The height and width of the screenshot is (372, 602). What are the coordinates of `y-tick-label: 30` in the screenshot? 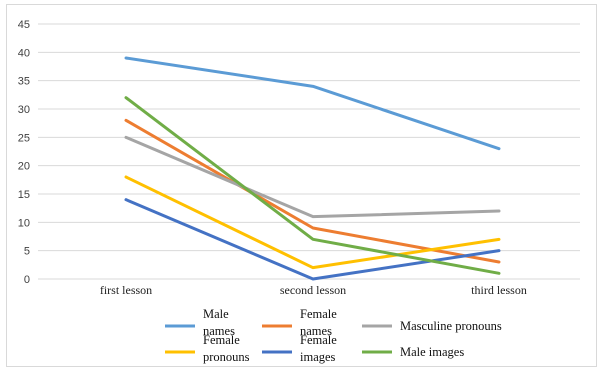 It's located at (24, 110).